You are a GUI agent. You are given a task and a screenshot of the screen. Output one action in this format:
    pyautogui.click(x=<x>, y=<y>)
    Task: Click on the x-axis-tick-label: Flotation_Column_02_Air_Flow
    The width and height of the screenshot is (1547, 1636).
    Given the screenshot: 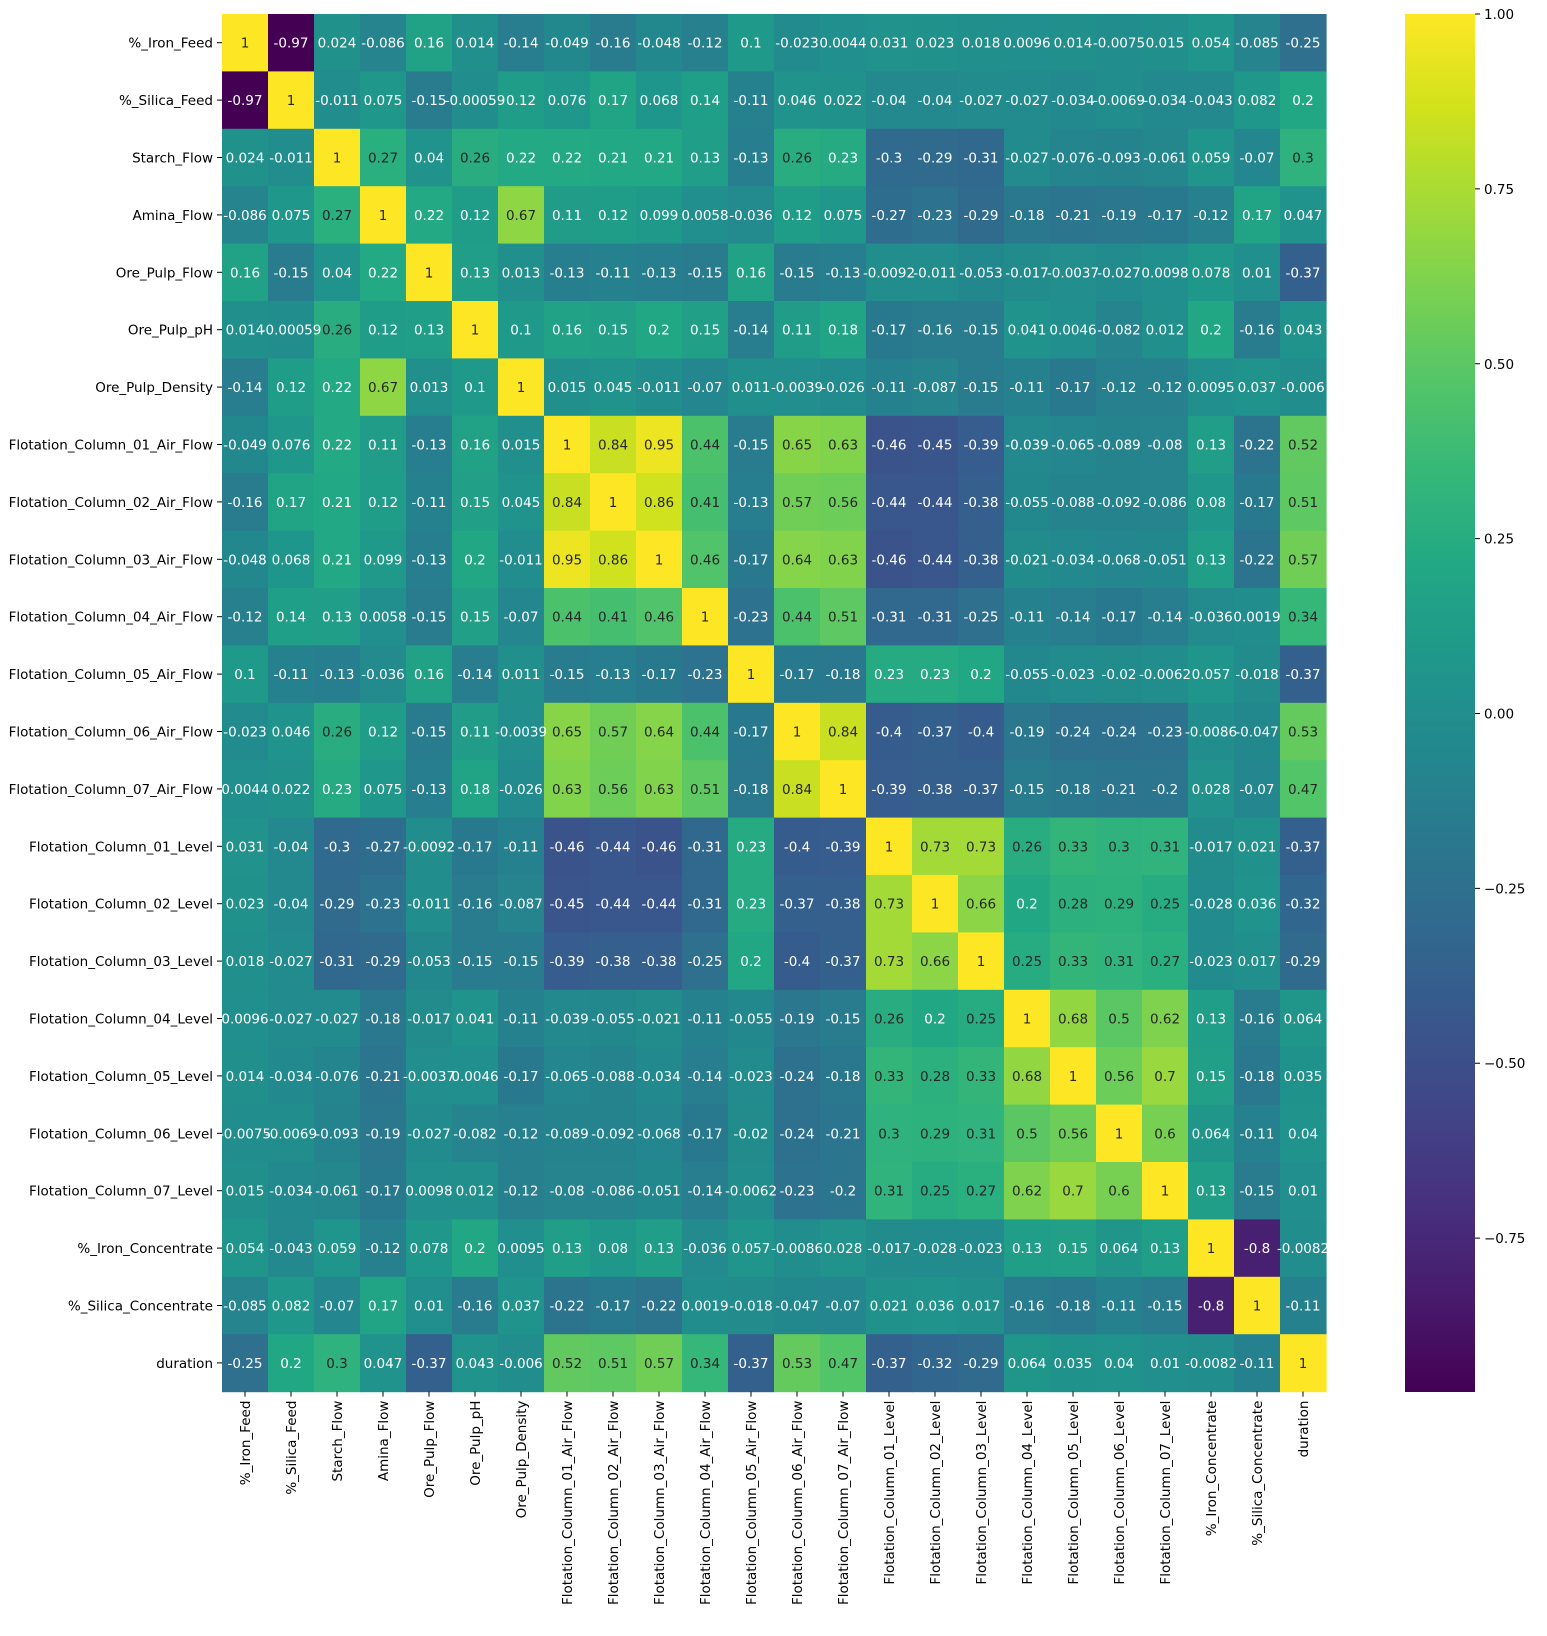 What is the action you would take?
    pyautogui.click(x=614, y=1503)
    